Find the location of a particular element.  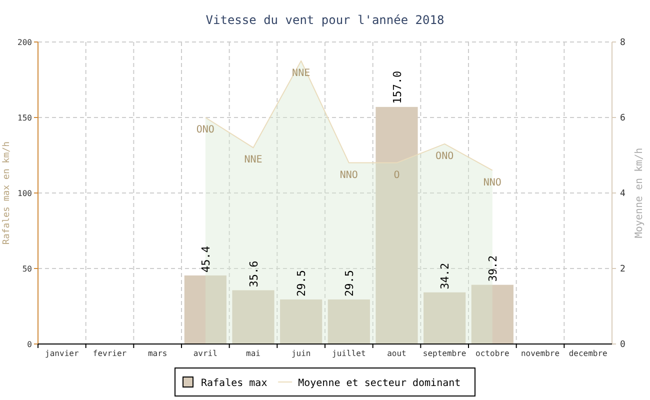

y-tick-label: 200 is located at coordinates (25, 42).